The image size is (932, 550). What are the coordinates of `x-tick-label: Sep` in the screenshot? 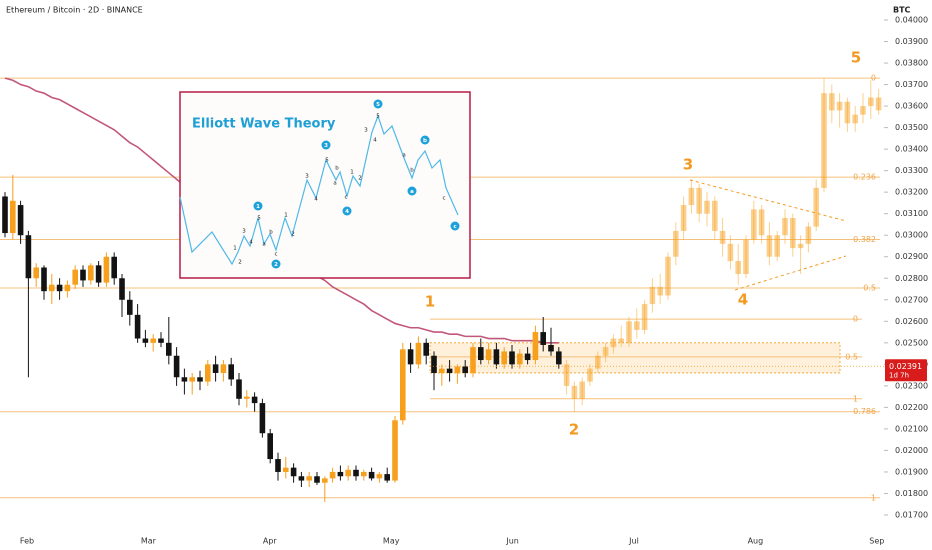 It's located at (876, 541).